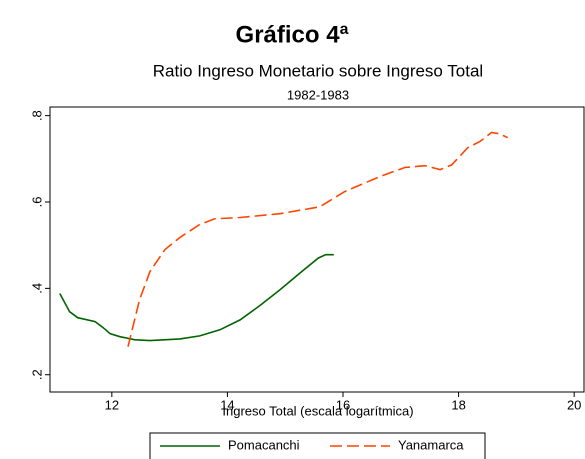  What do you see at coordinates (227, 404) in the screenshot?
I see `x-tick-label: 14` at bounding box center [227, 404].